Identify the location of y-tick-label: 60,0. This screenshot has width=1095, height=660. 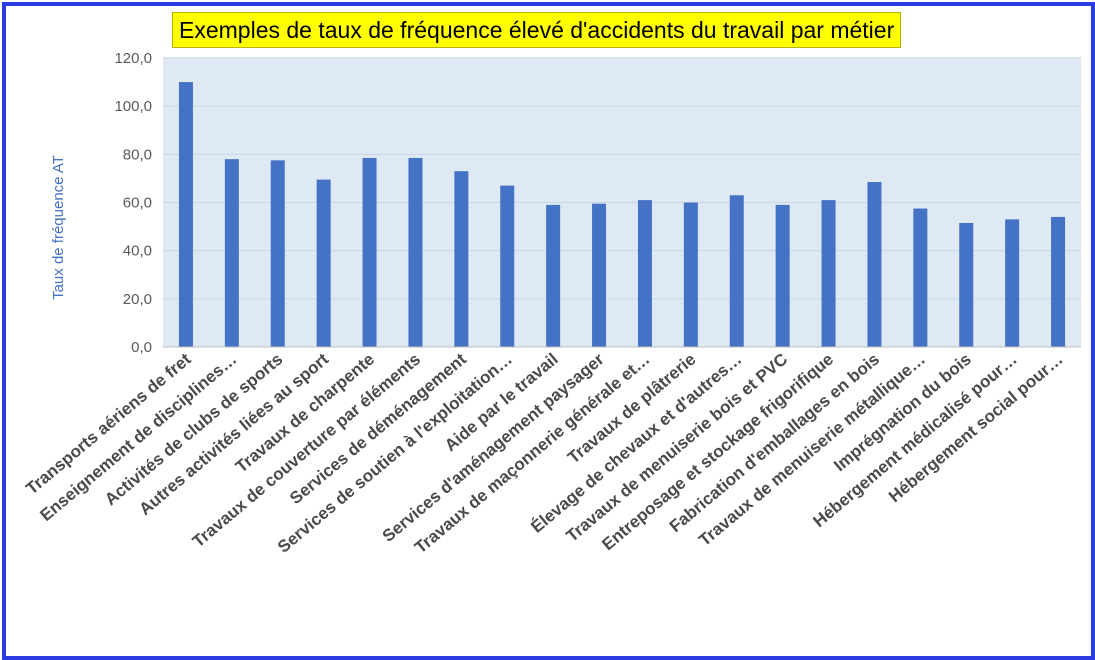
(137, 203).